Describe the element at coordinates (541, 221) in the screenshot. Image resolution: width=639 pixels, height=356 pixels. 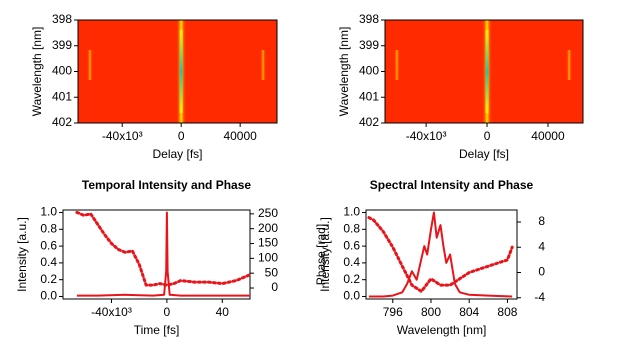
I see `y2-tick-label: 8` at that location.